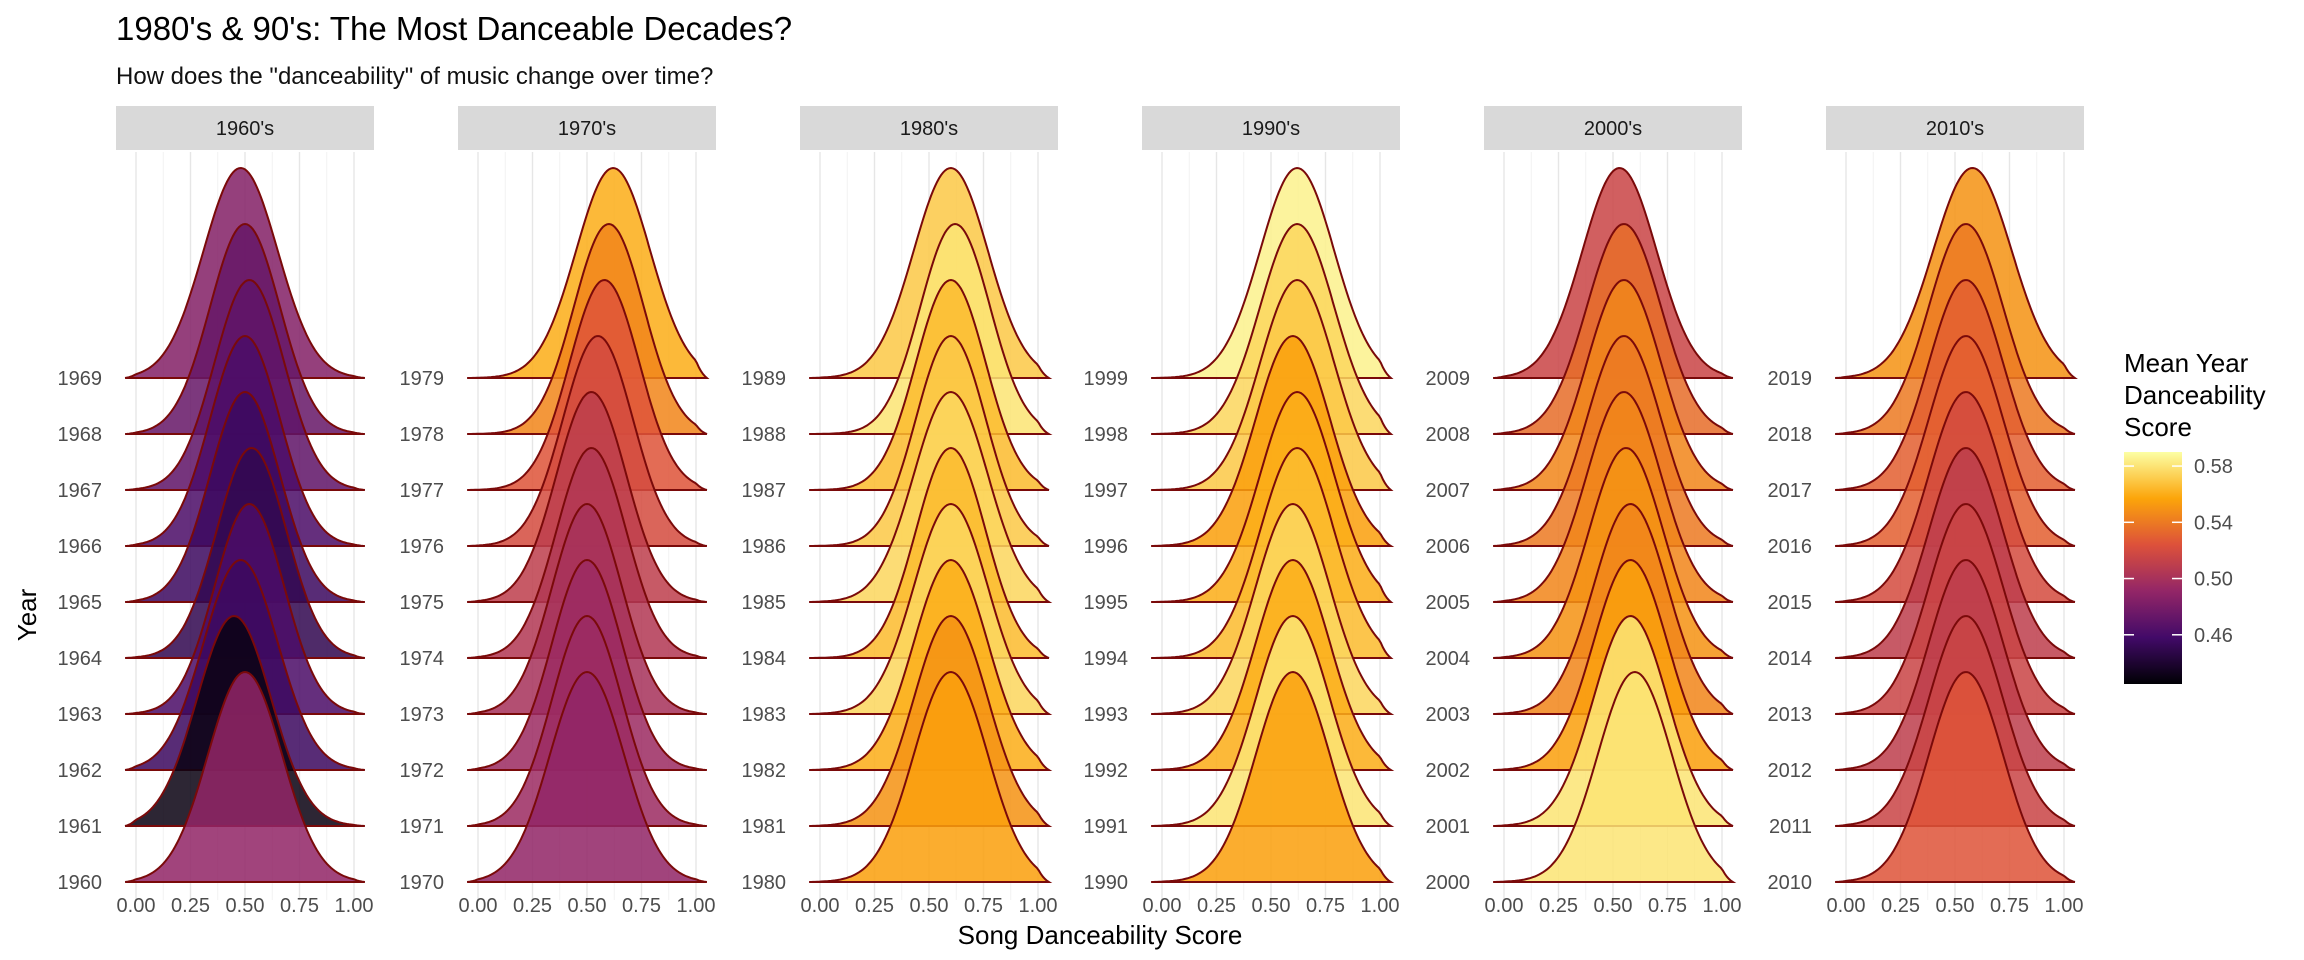 The height and width of the screenshot is (960, 2304). I want to click on y-tick-label: 1993, so click(1106, 715).